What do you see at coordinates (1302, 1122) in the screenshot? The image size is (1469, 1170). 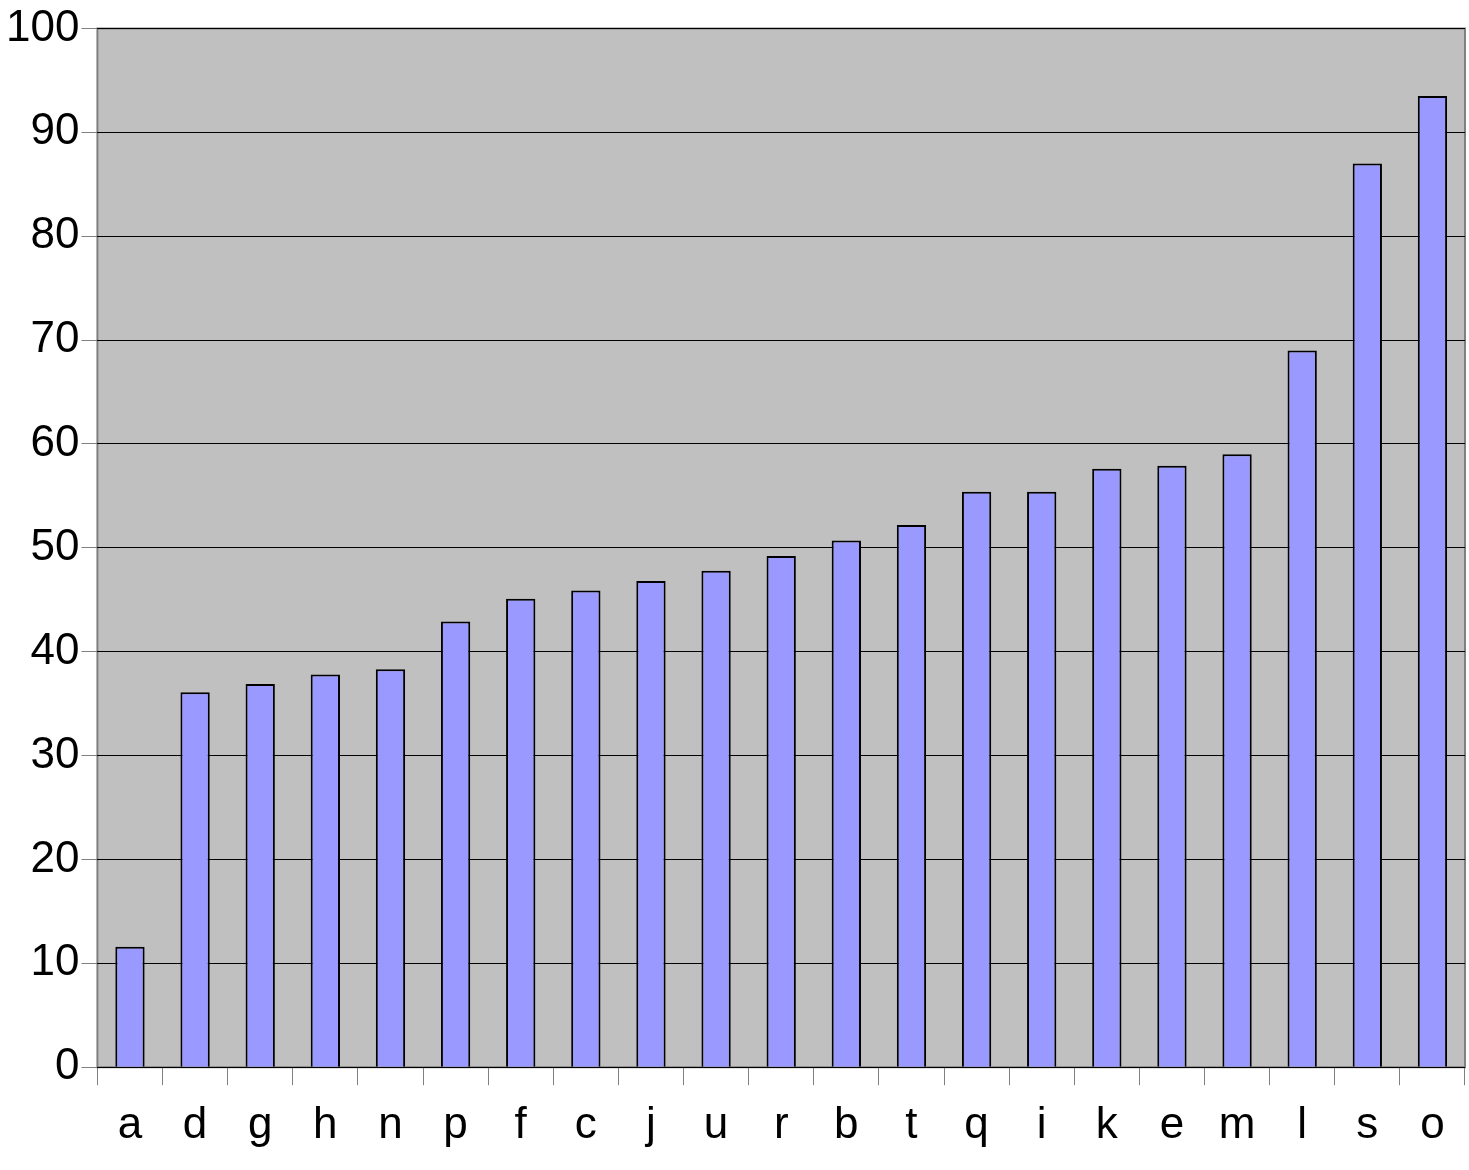 I see `x-tick-label: l` at bounding box center [1302, 1122].